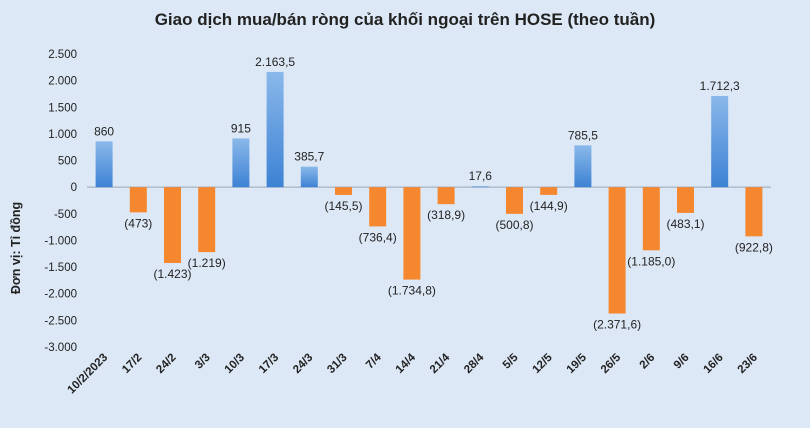  I want to click on x-tick-label: 26/5, so click(611, 363).